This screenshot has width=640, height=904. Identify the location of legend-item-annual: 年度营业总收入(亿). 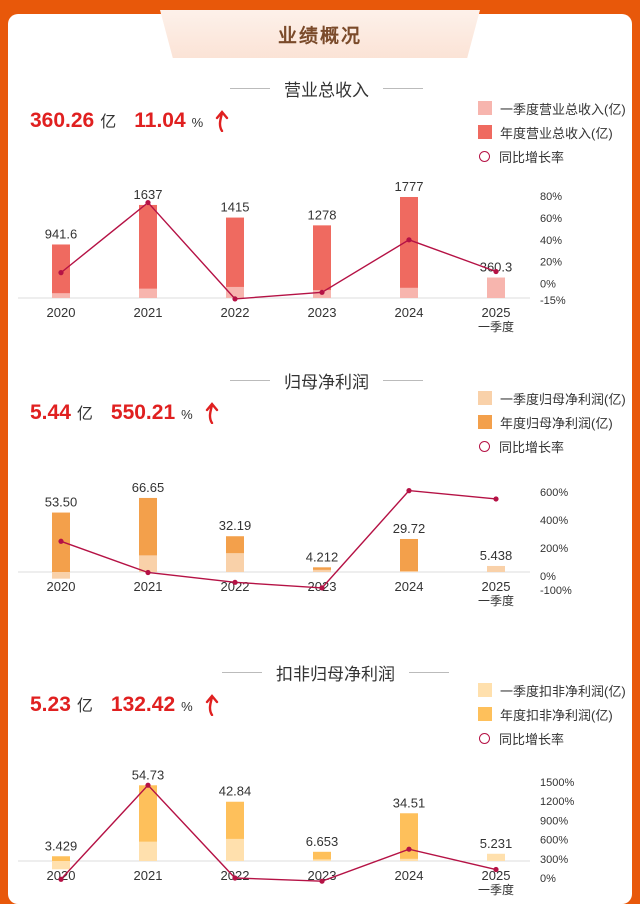
(552, 132).